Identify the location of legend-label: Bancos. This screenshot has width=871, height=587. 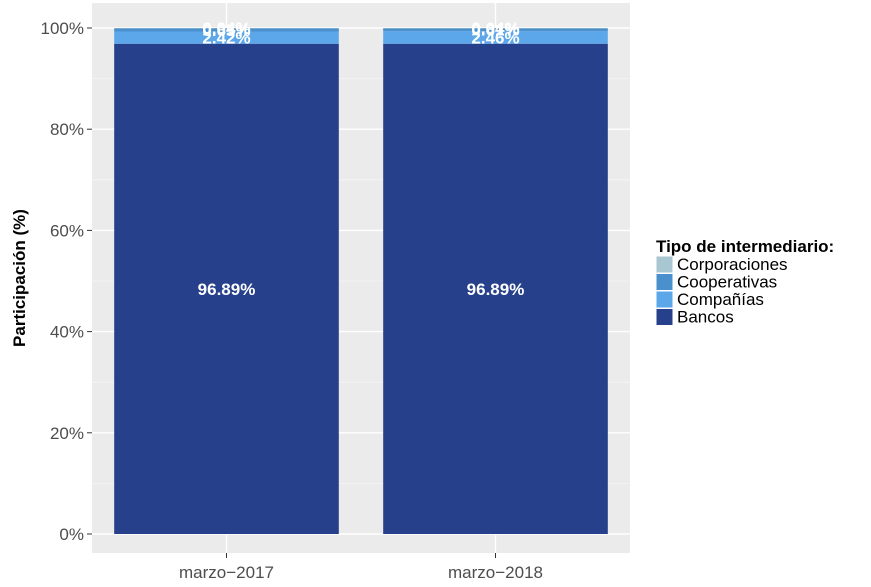
(705, 317).